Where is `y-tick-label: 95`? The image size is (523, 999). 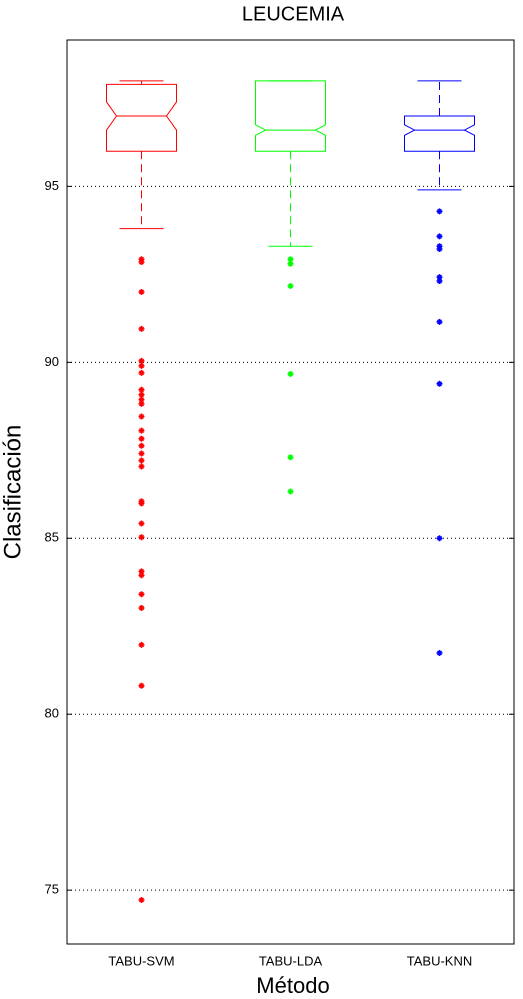
y-tick-label: 95 is located at coordinates (52, 185).